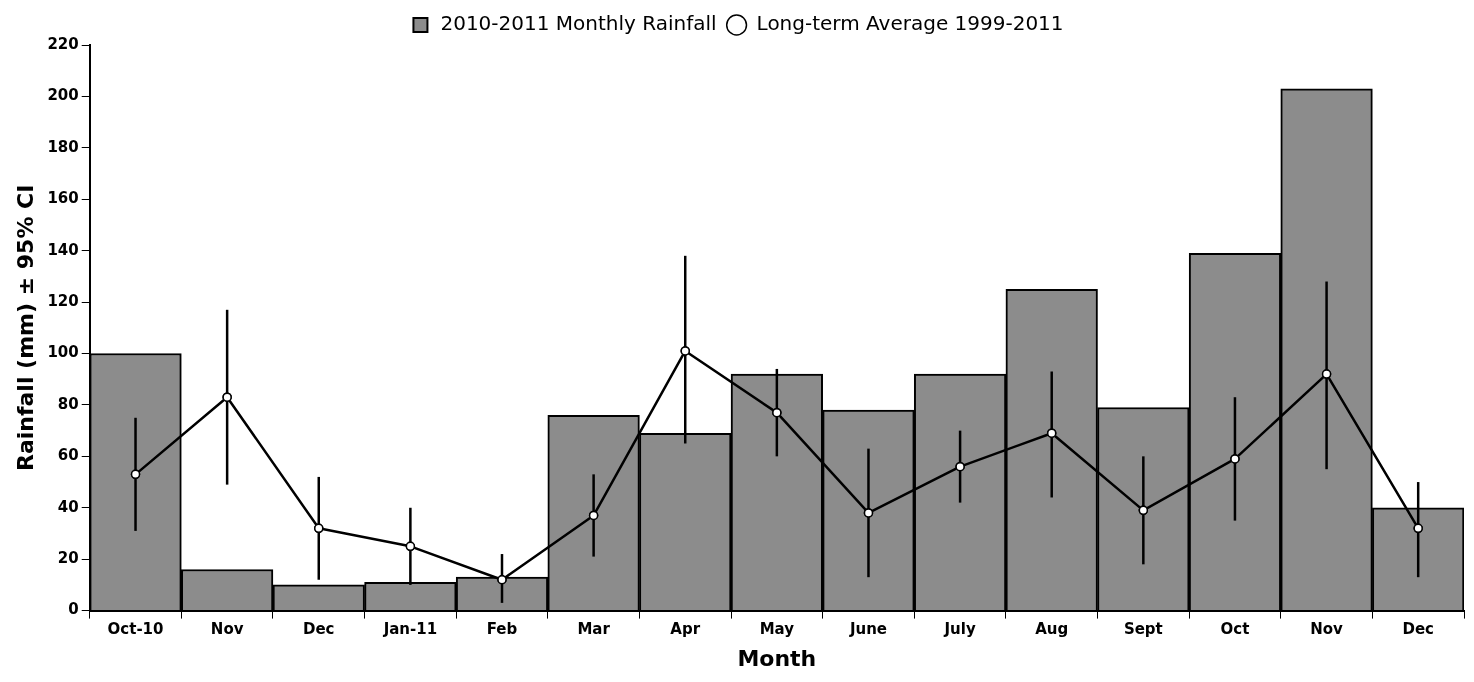  What do you see at coordinates (68, 403) in the screenshot?
I see `y-tick-label: 80` at bounding box center [68, 403].